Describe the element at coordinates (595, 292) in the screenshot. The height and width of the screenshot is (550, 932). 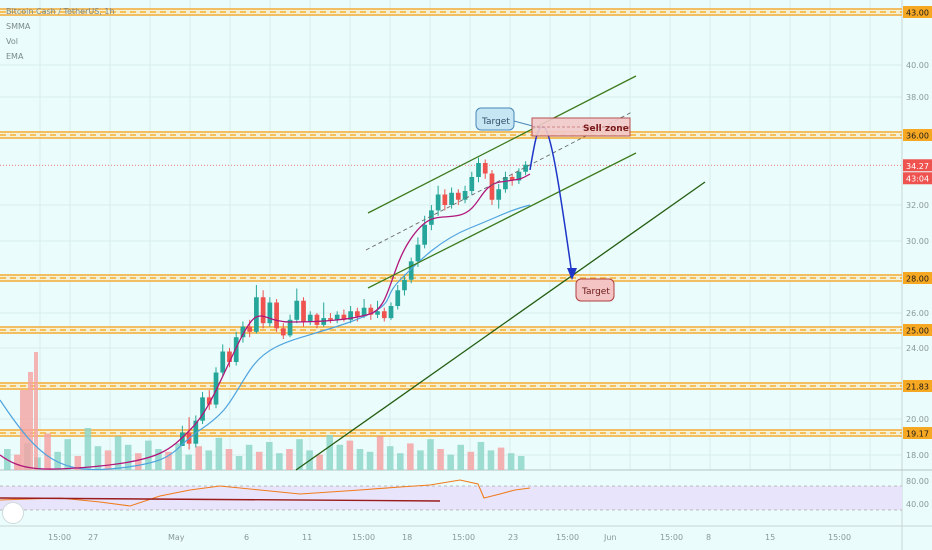
I see `target-label-red: Target` at that location.